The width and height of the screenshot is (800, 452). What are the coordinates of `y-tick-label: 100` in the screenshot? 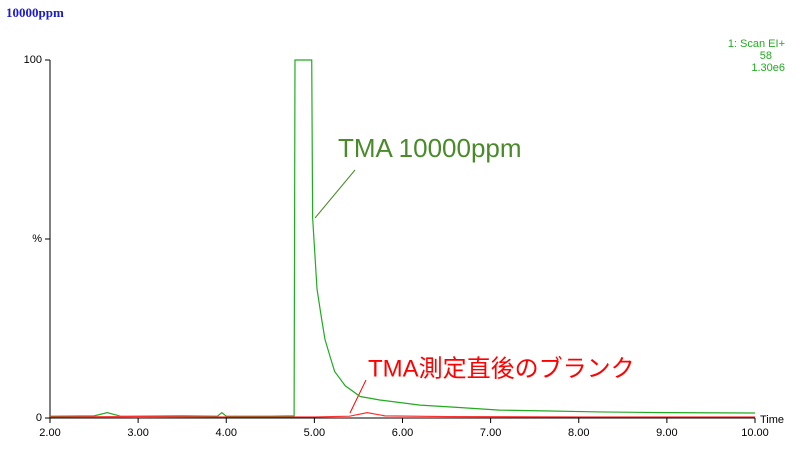 It's located at (33, 60).